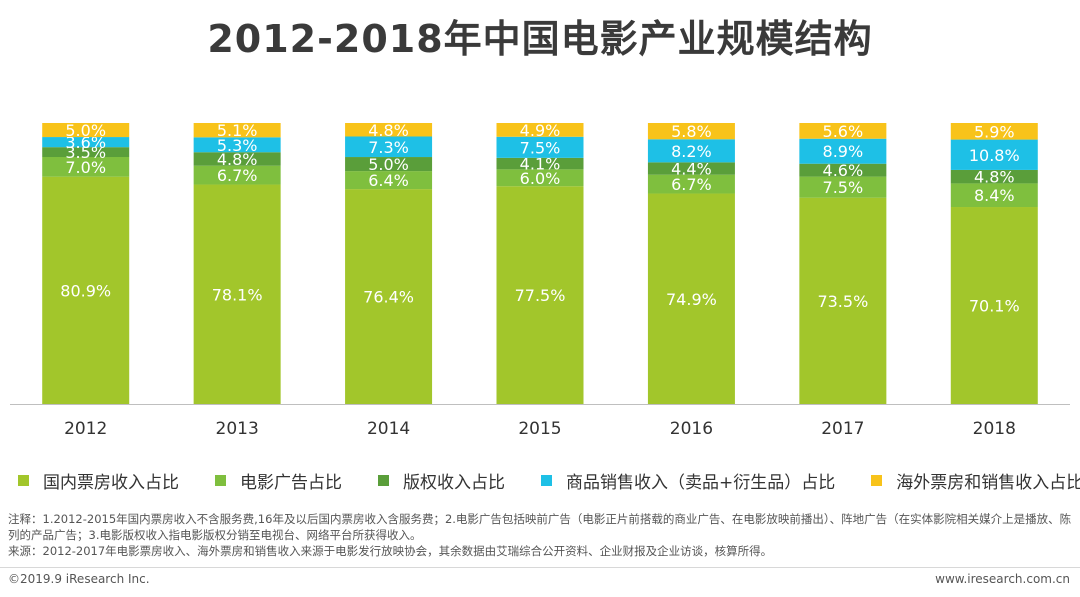  Describe the element at coordinates (540, 567) in the screenshot. I see `footer-divider` at that location.